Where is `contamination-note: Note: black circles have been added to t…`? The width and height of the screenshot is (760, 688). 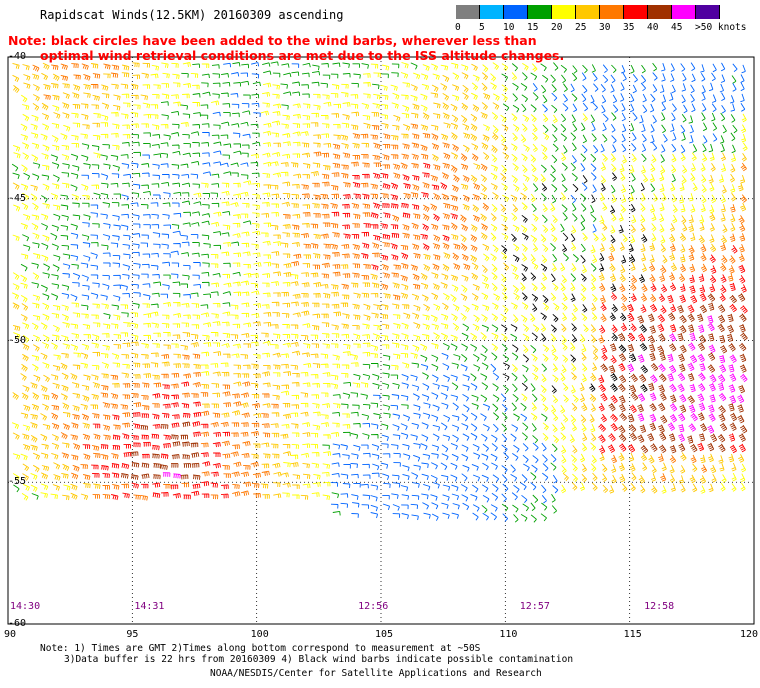 contamination-note: Note: black circles have been added to t… is located at coordinates (288, 48).